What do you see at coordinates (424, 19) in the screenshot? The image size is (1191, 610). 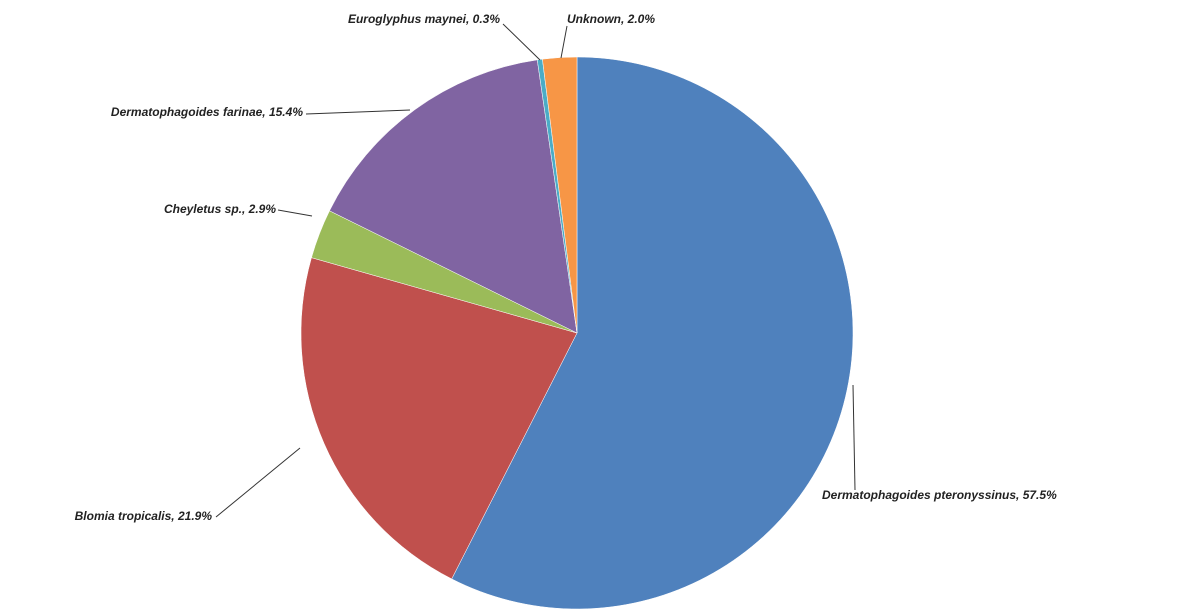 I see `data-label: Euroglyphus maynei, 0.3%` at bounding box center [424, 19].